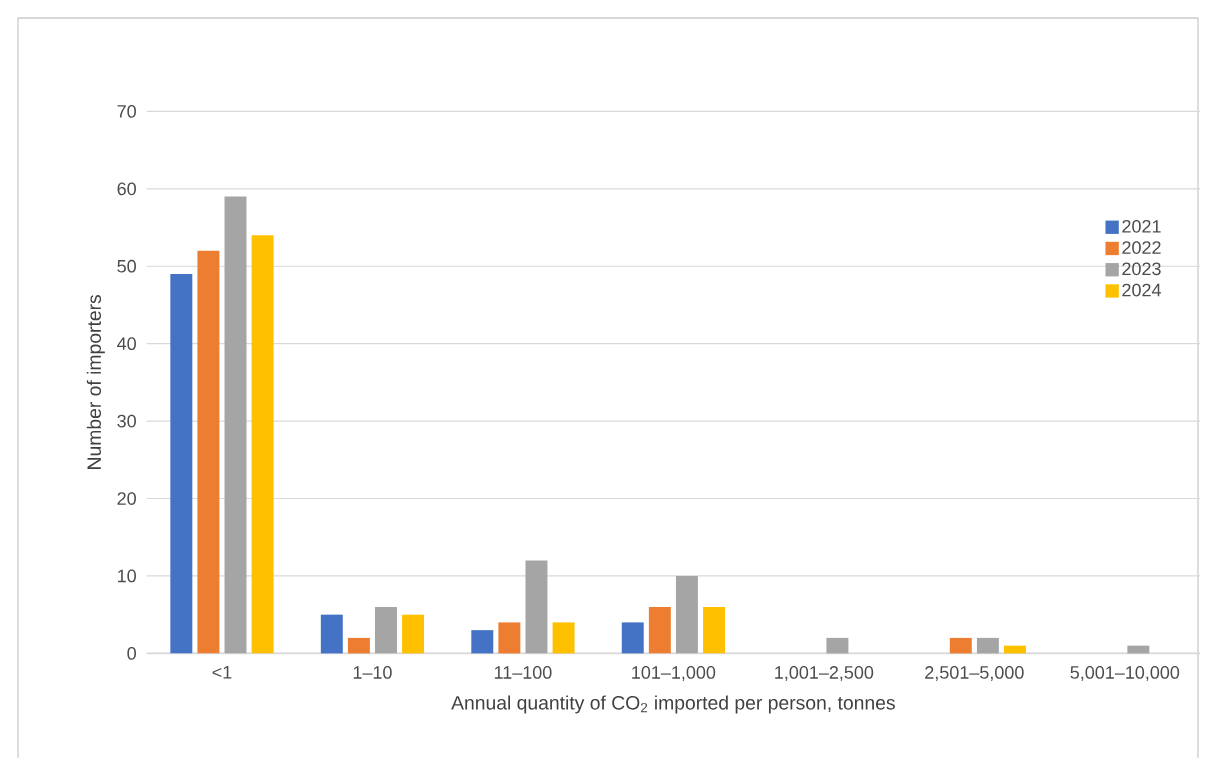  What do you see at coordinates (126, 421) in the screenshot?
I see `y-tick-label: 30` at bounding box center [126, 421].